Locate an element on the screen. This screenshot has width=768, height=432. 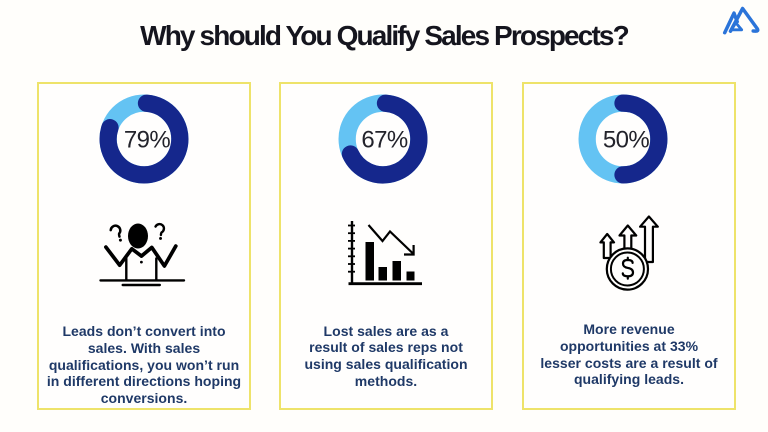
svg-text: 67% is located at coordinates (385, 139).